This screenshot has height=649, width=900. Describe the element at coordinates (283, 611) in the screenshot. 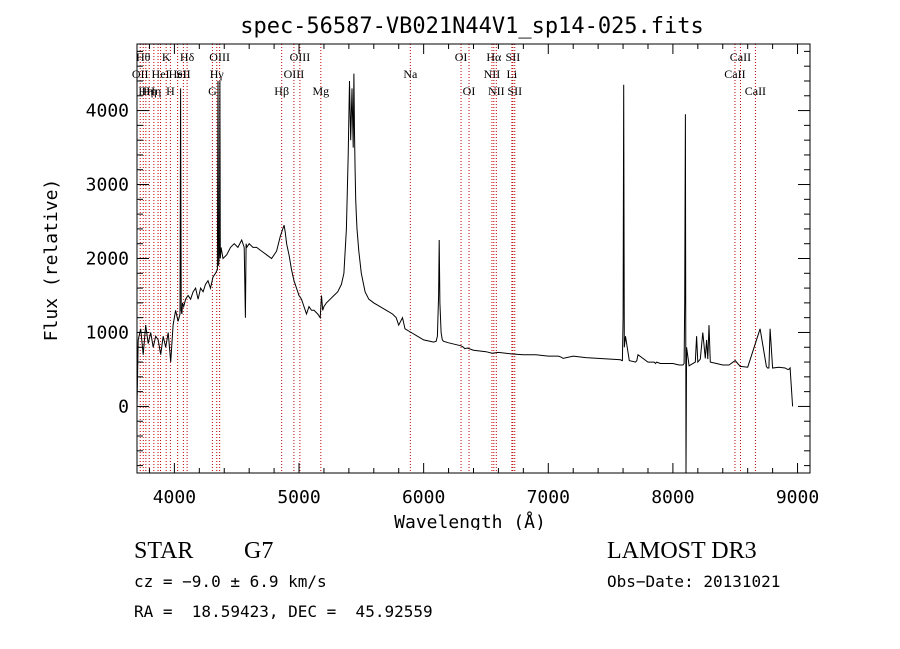

I see `coordinates: RA = 18.59423, DEC = 45.92559` at that location.